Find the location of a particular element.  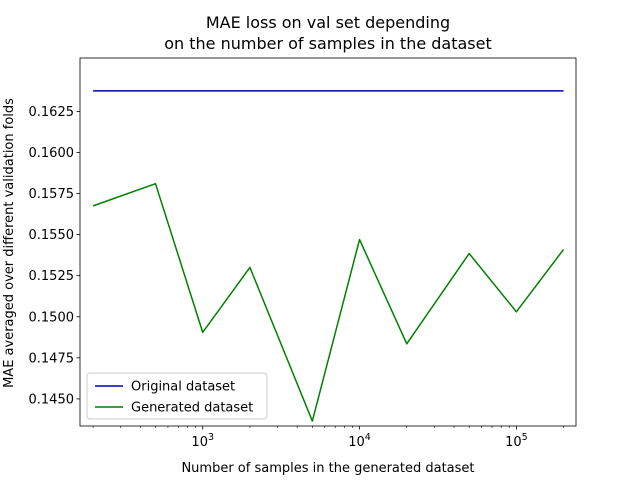

y-tick-label: 0.1550 is located at coordinates (52, 235).